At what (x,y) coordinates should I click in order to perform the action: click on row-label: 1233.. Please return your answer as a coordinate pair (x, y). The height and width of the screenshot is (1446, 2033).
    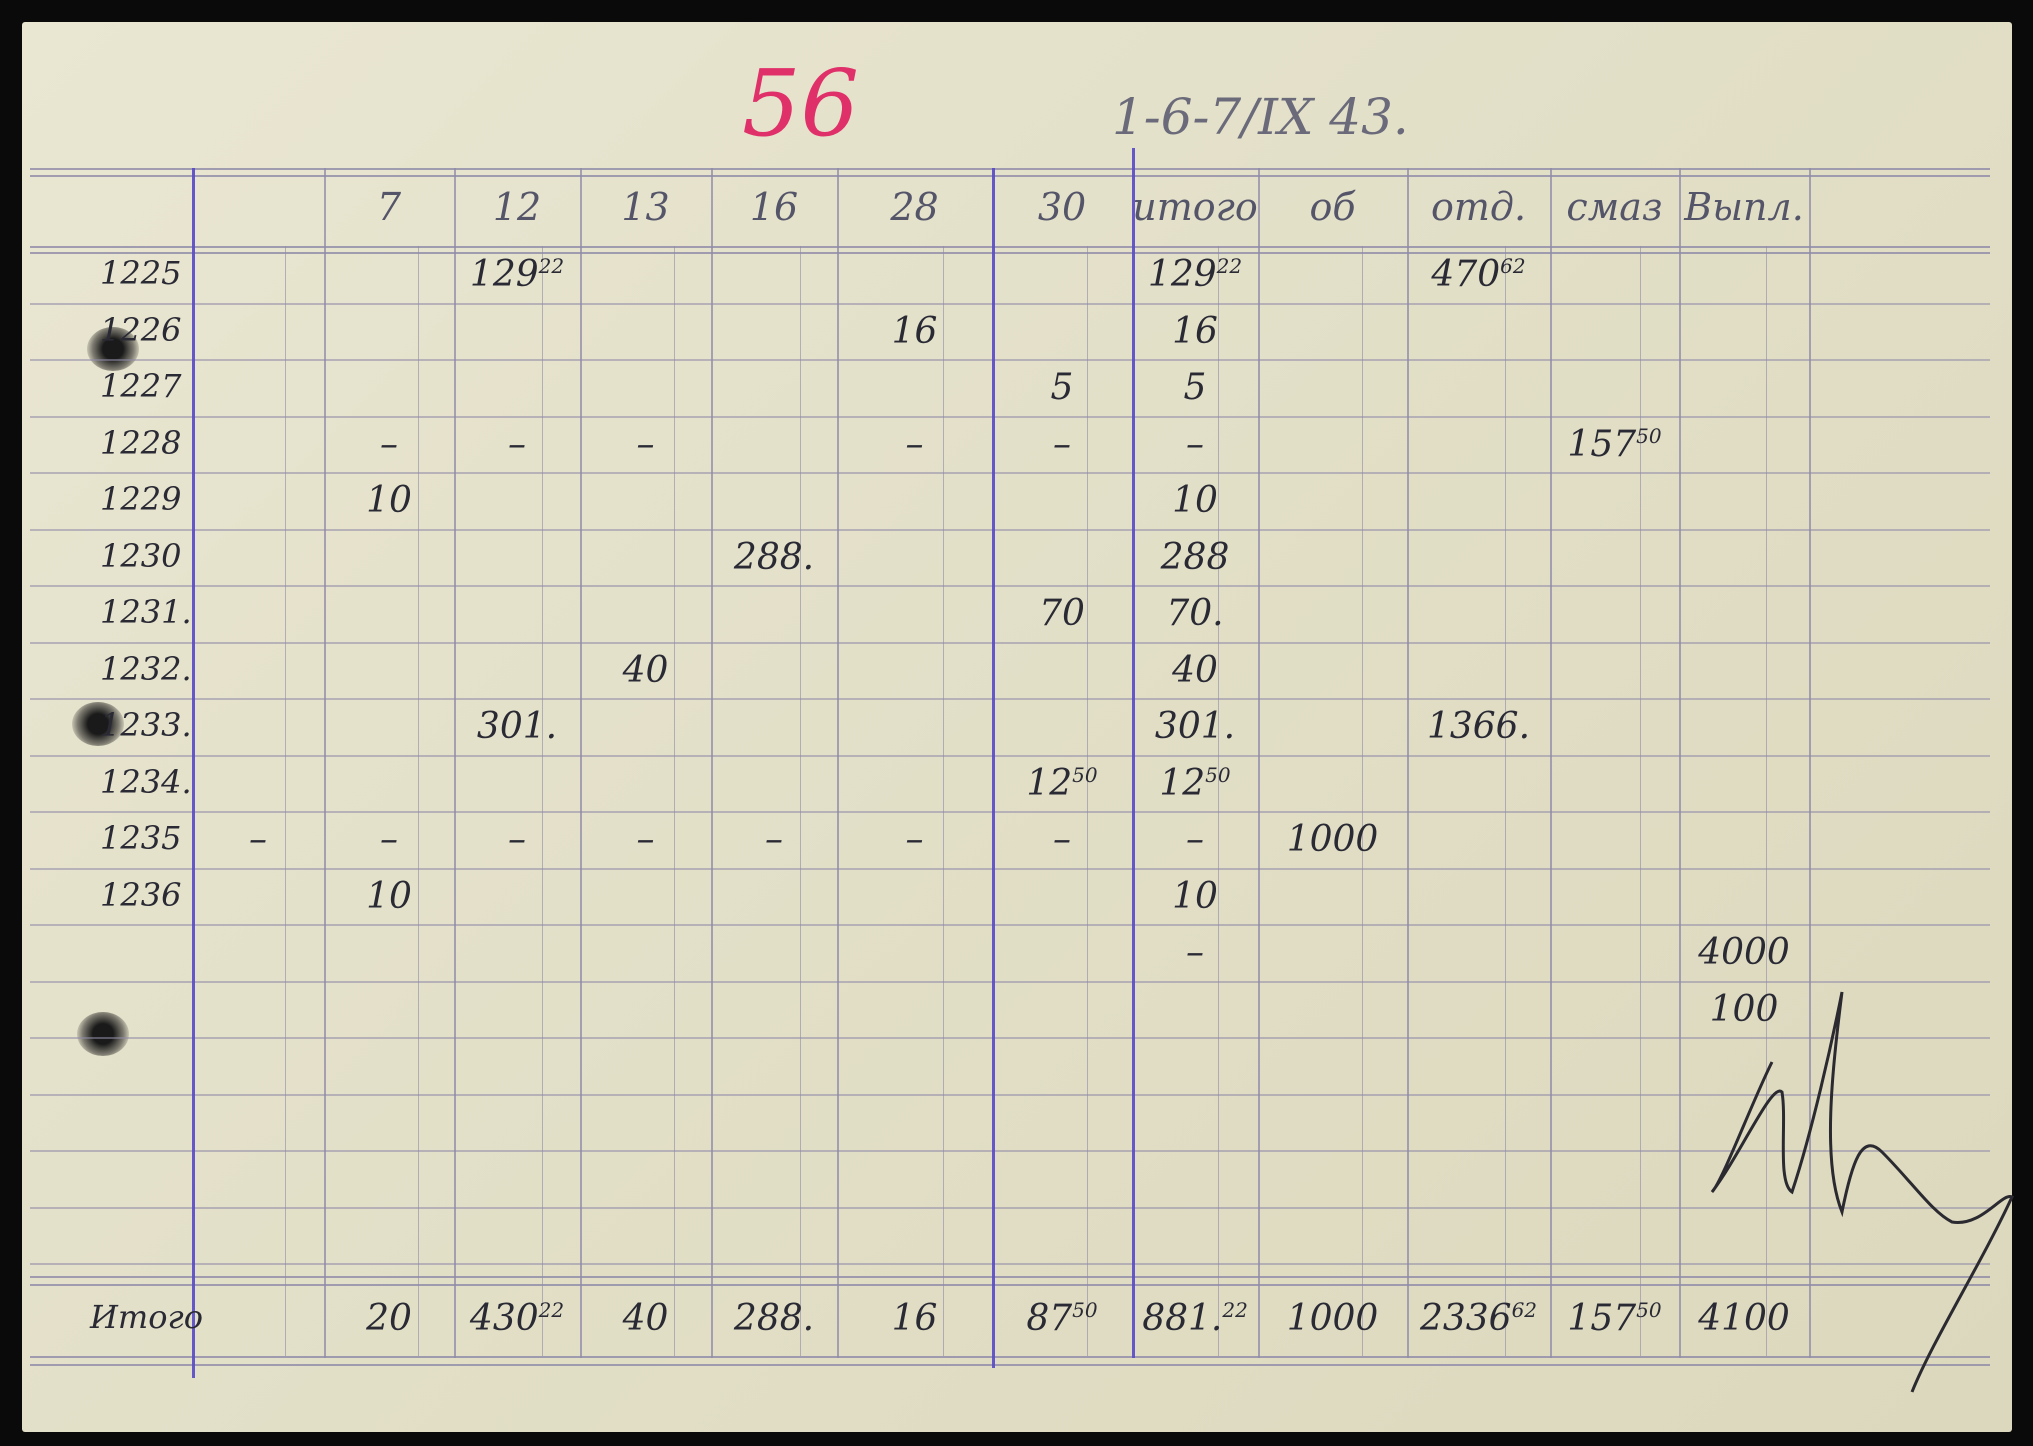
    Looking at the image, I should click on (146, 725).